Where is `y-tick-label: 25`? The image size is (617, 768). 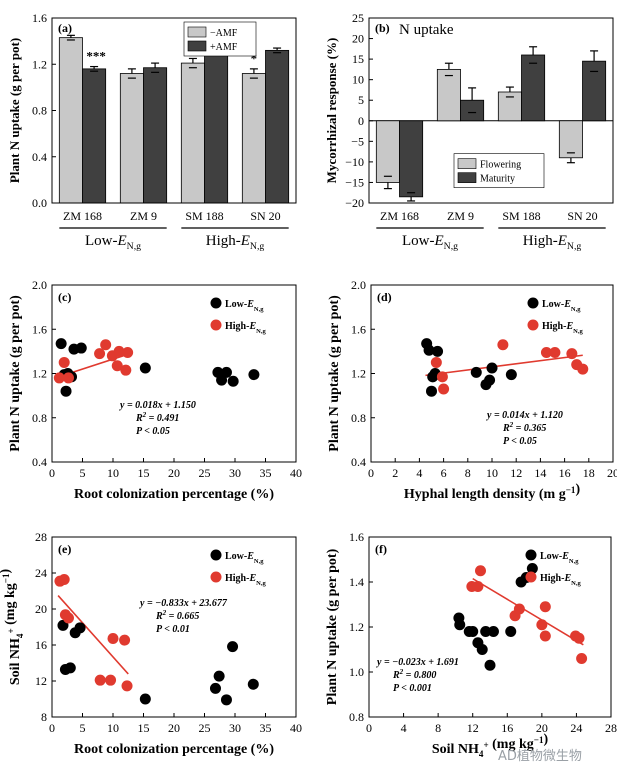 y-tick-label: 25 is located at coordinates (358, 18).